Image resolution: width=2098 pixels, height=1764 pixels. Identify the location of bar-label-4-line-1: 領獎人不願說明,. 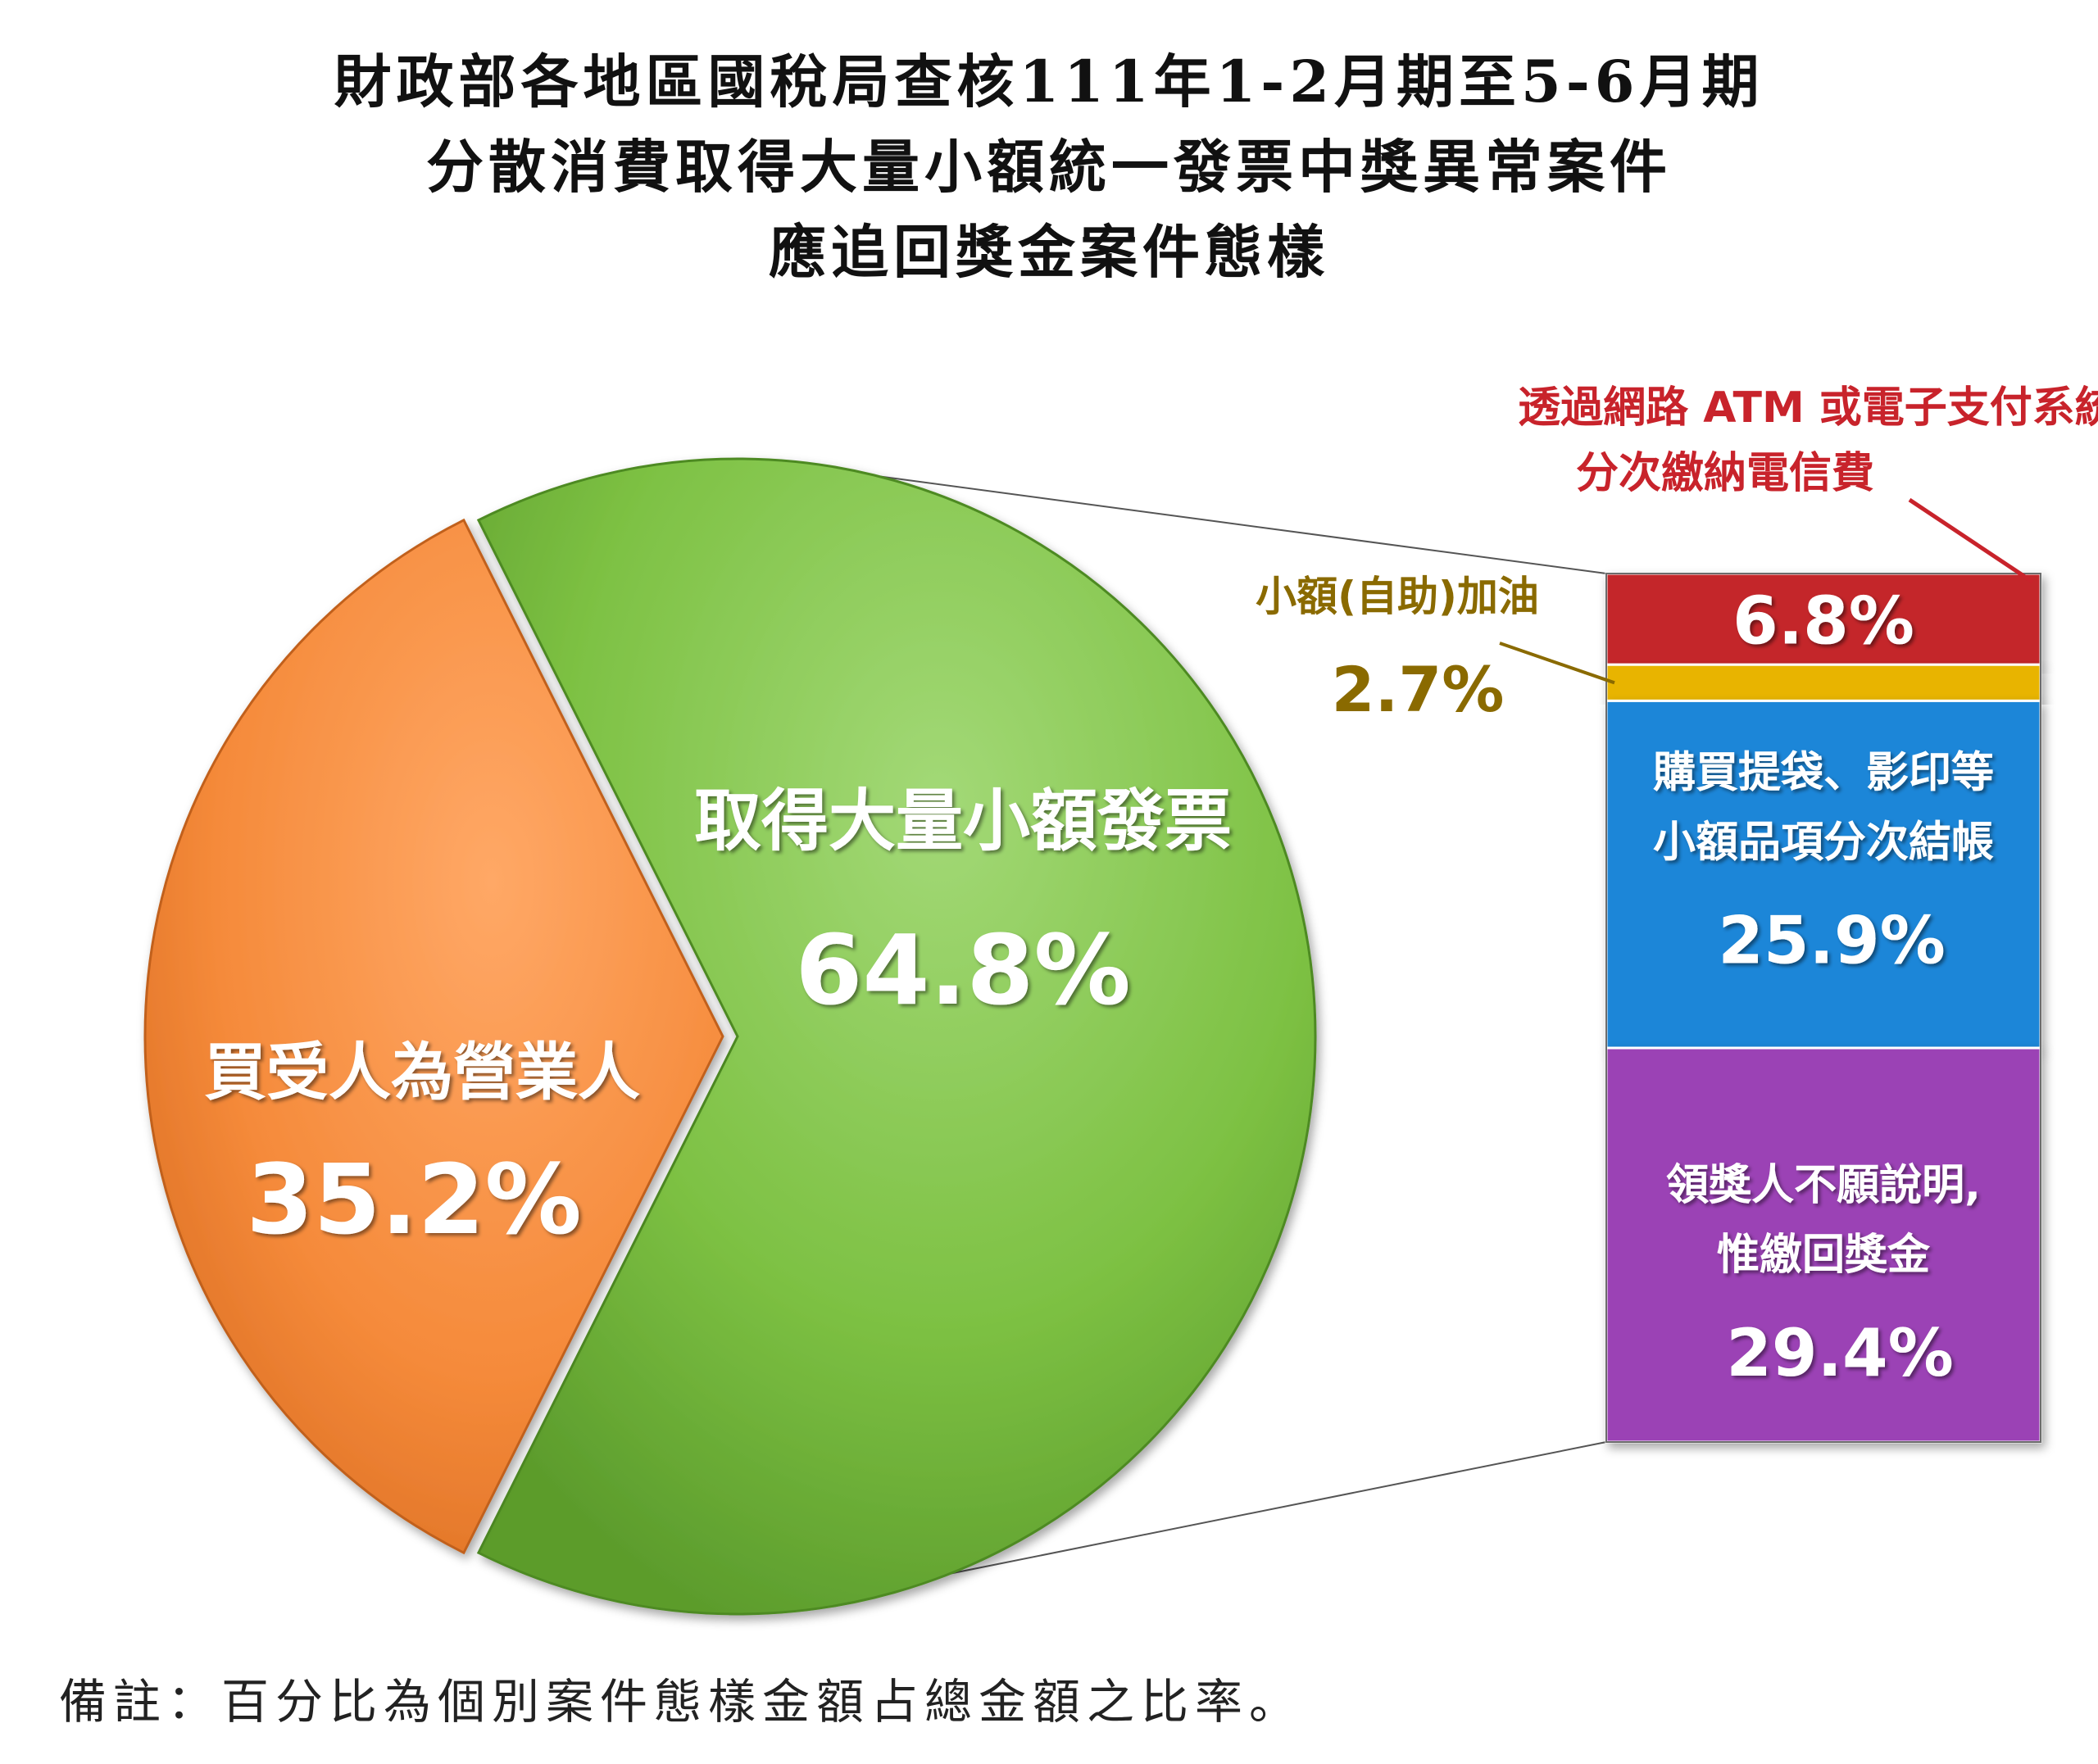
(1824, 1185).